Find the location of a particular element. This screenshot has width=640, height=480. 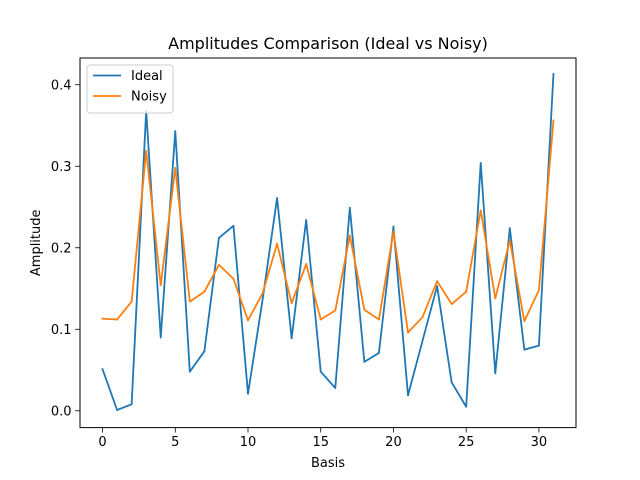

x-axis-label: Basis is located at coordinates (328, 463).